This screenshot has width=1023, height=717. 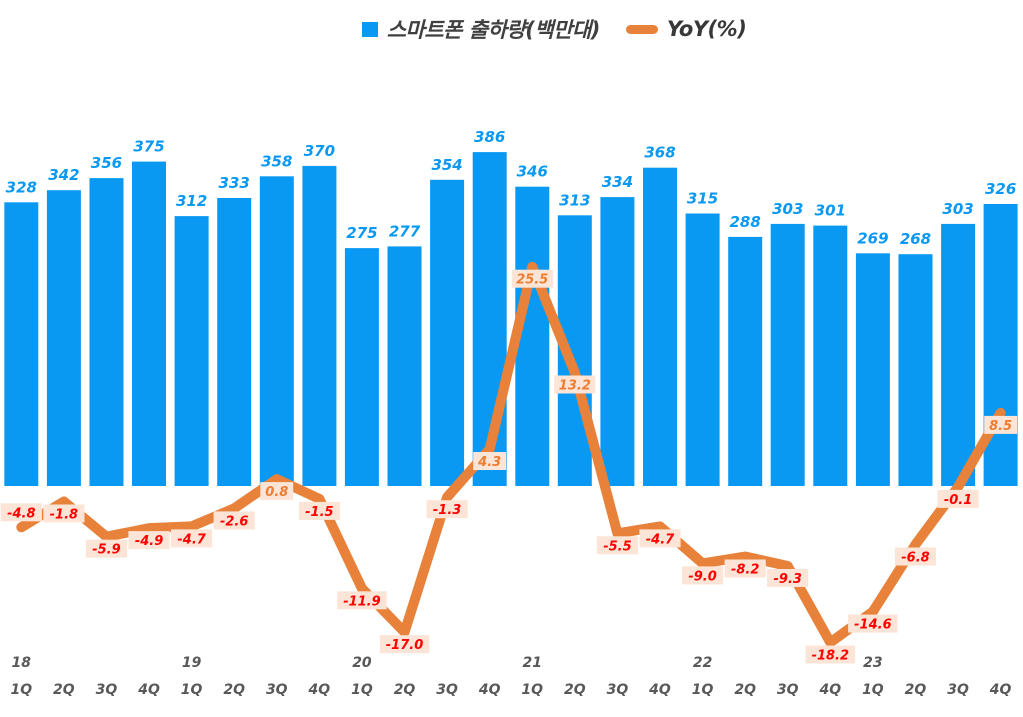 What do you see at coordinates (192, 663) in the screenshot?
I see `year-tick-label: 19` at bounding box center [192, 663].